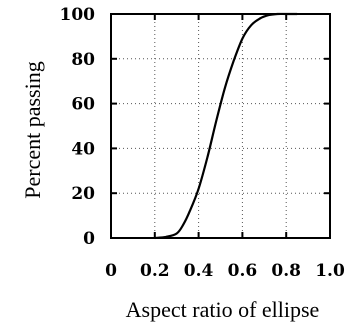  I want to click on y-tick-label: 0, so click(89, 239).